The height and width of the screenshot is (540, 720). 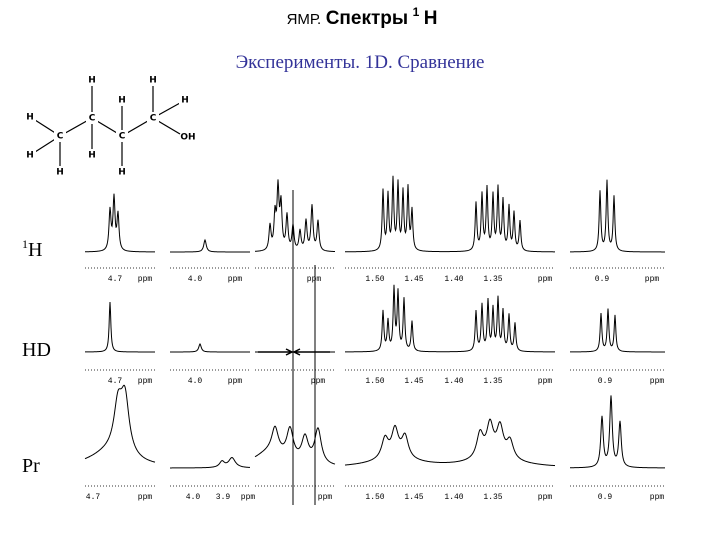 I want to click on row-label-text: H, so click(x=35, y=250).